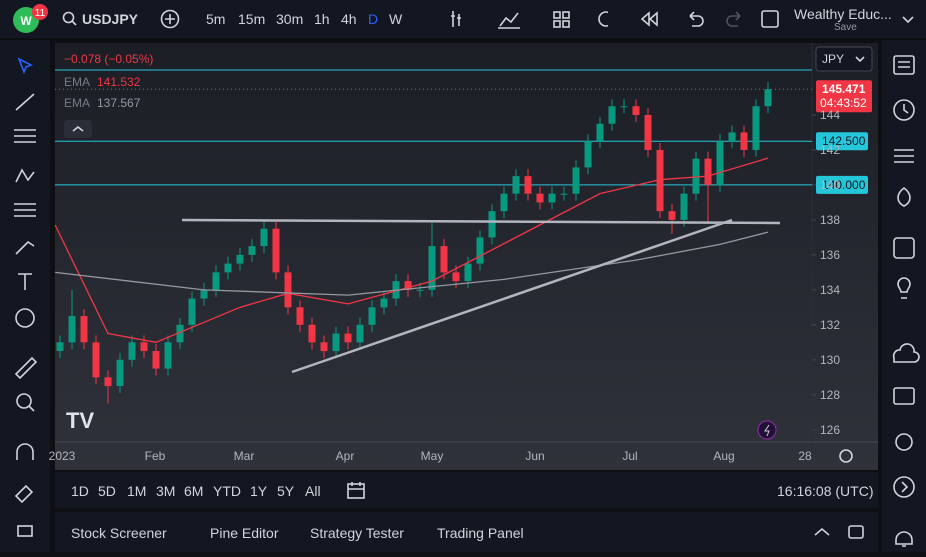 This screenshot has height=557, width=926. Describe the element at coordinates (844, 185) in the screenshot. I see `level-label: 140.000` at that location.